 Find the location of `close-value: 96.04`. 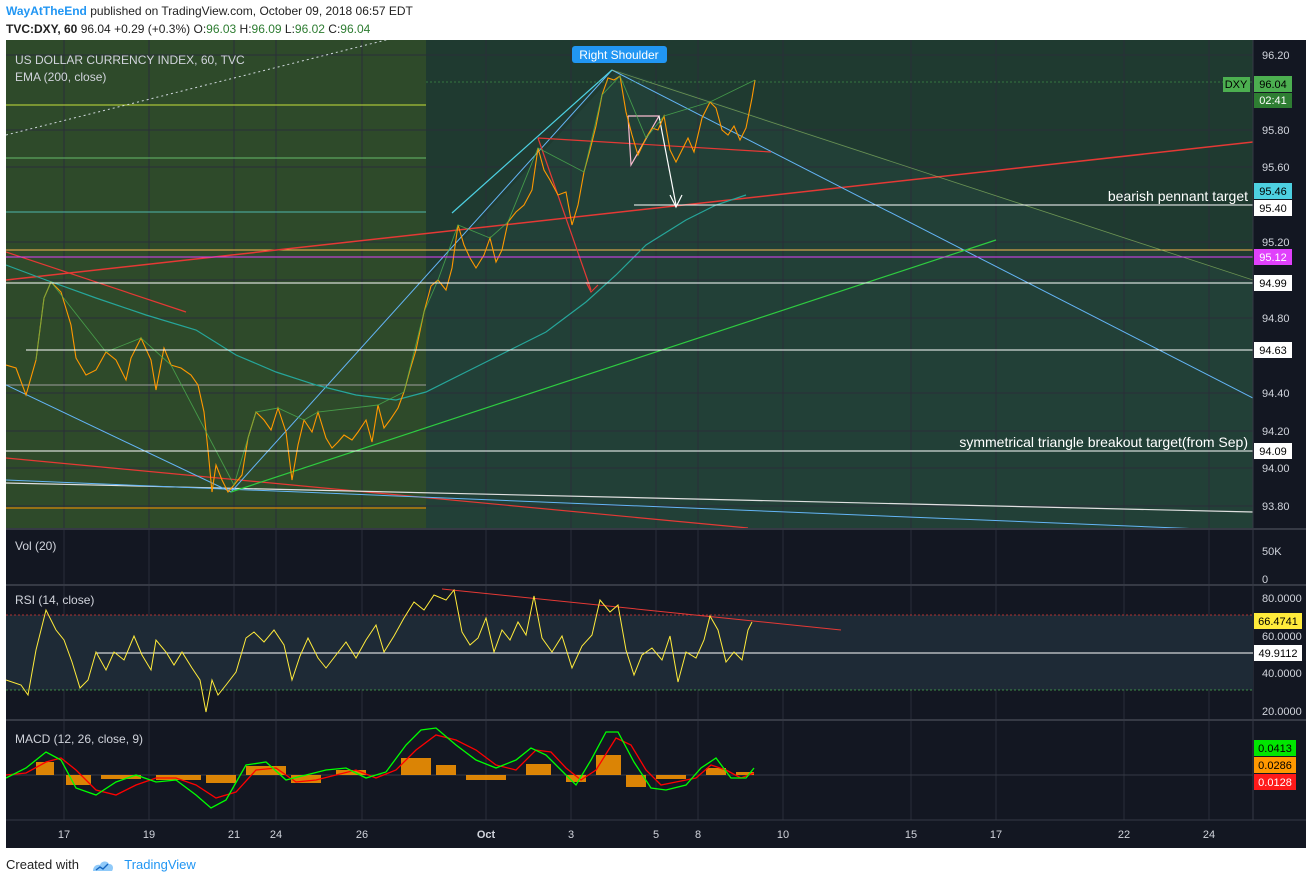

close-value: 96.04 is located at coordinates (355, 29).